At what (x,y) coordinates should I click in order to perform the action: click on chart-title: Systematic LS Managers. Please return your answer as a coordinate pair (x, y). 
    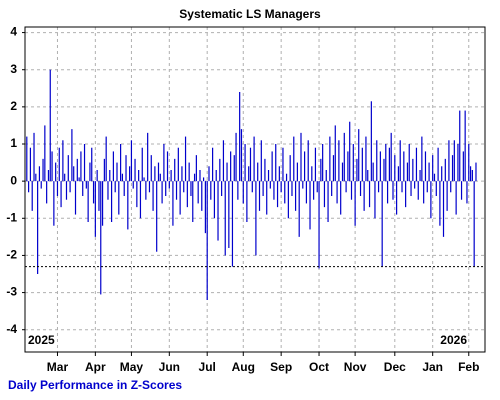
    Looking at the image, I should click on (250, 14).